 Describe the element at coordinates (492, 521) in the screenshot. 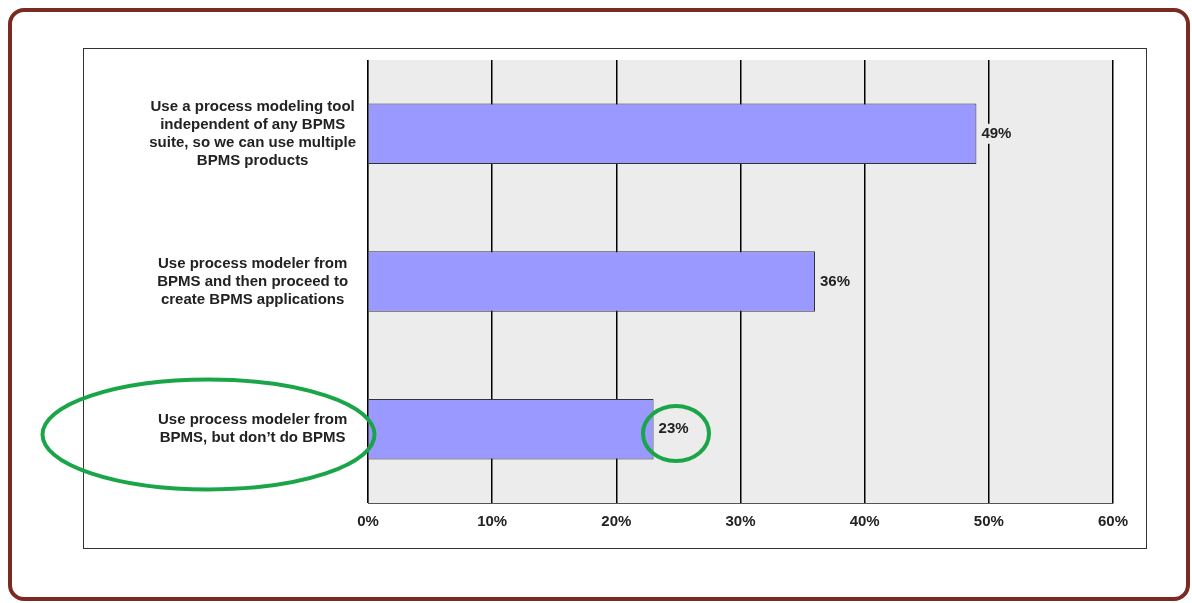

I see `x-tick-label: 10%` at that location.